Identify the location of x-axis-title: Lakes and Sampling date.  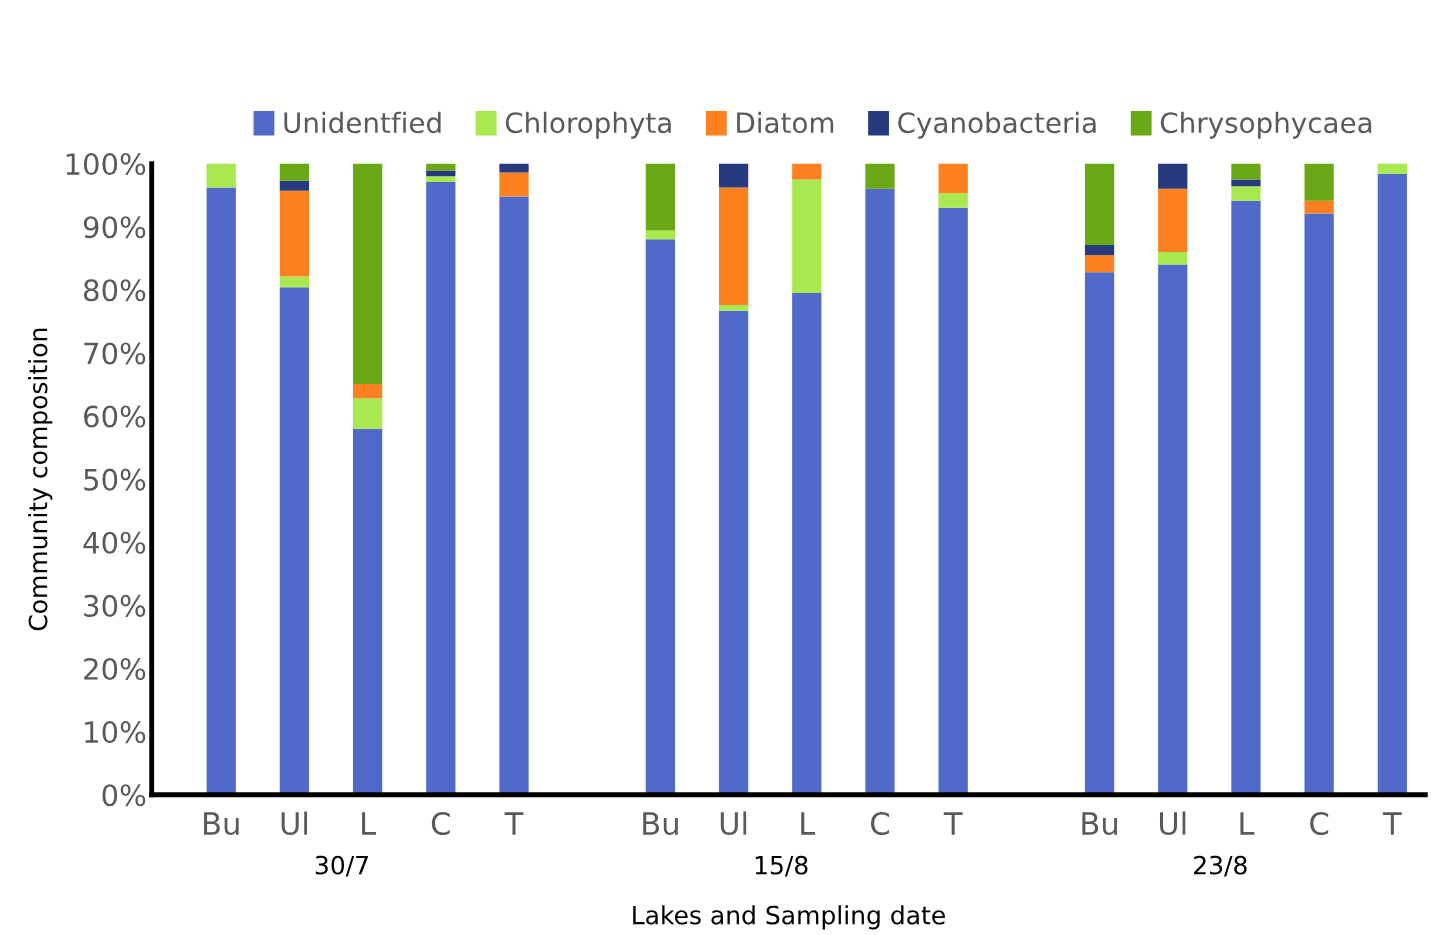
(789, 917).